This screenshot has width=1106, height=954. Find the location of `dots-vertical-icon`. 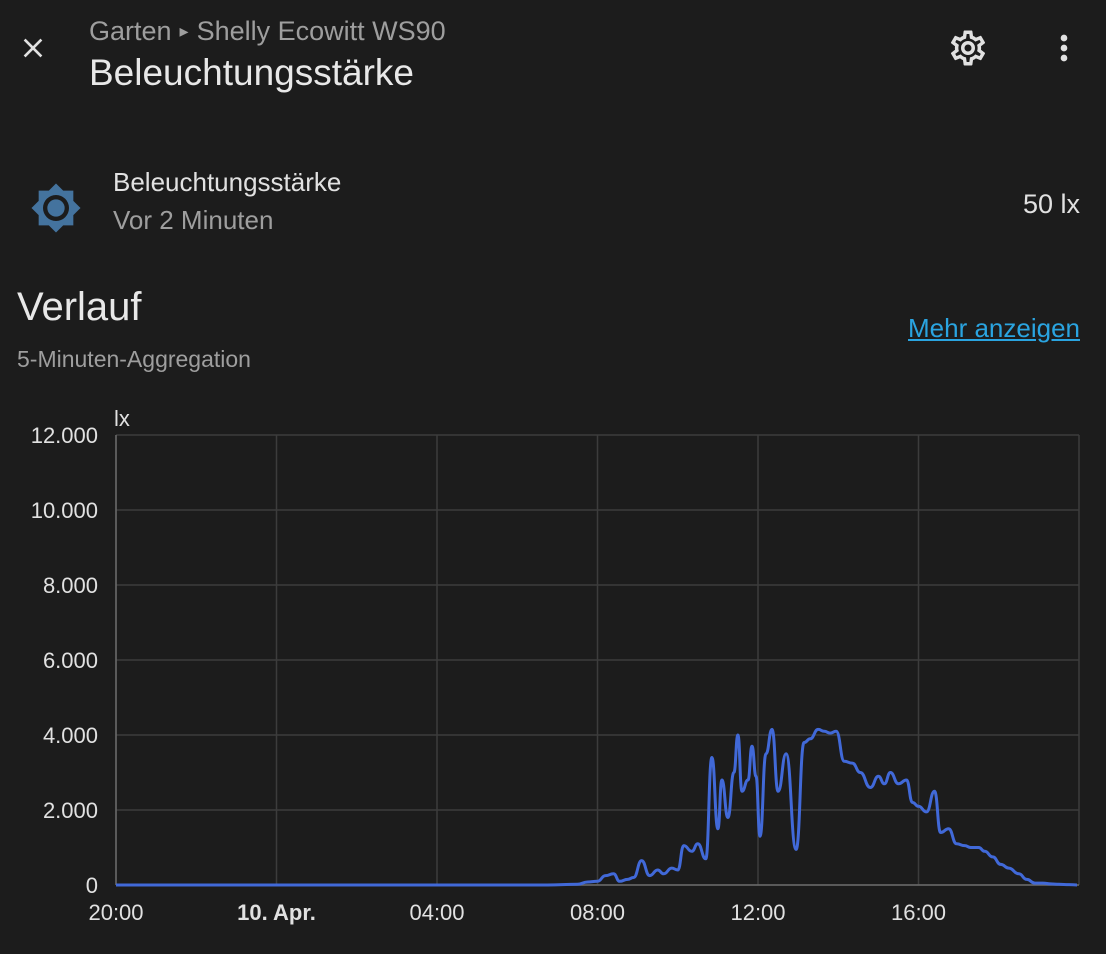

dots-vertical-icon is located at coordinates (1064, 48).